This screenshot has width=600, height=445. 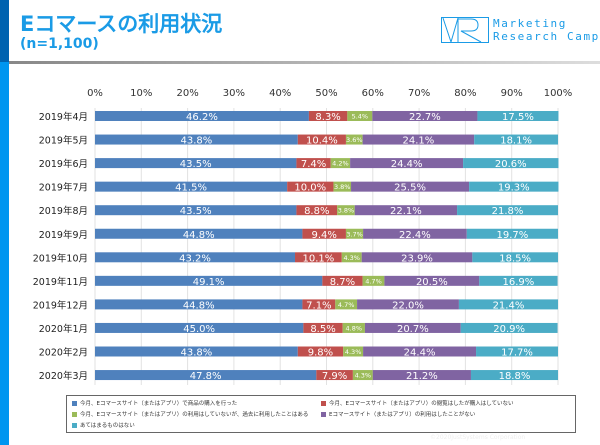 I want to click on y-tick-label: 2019年12月, so click(x=60, y=305).